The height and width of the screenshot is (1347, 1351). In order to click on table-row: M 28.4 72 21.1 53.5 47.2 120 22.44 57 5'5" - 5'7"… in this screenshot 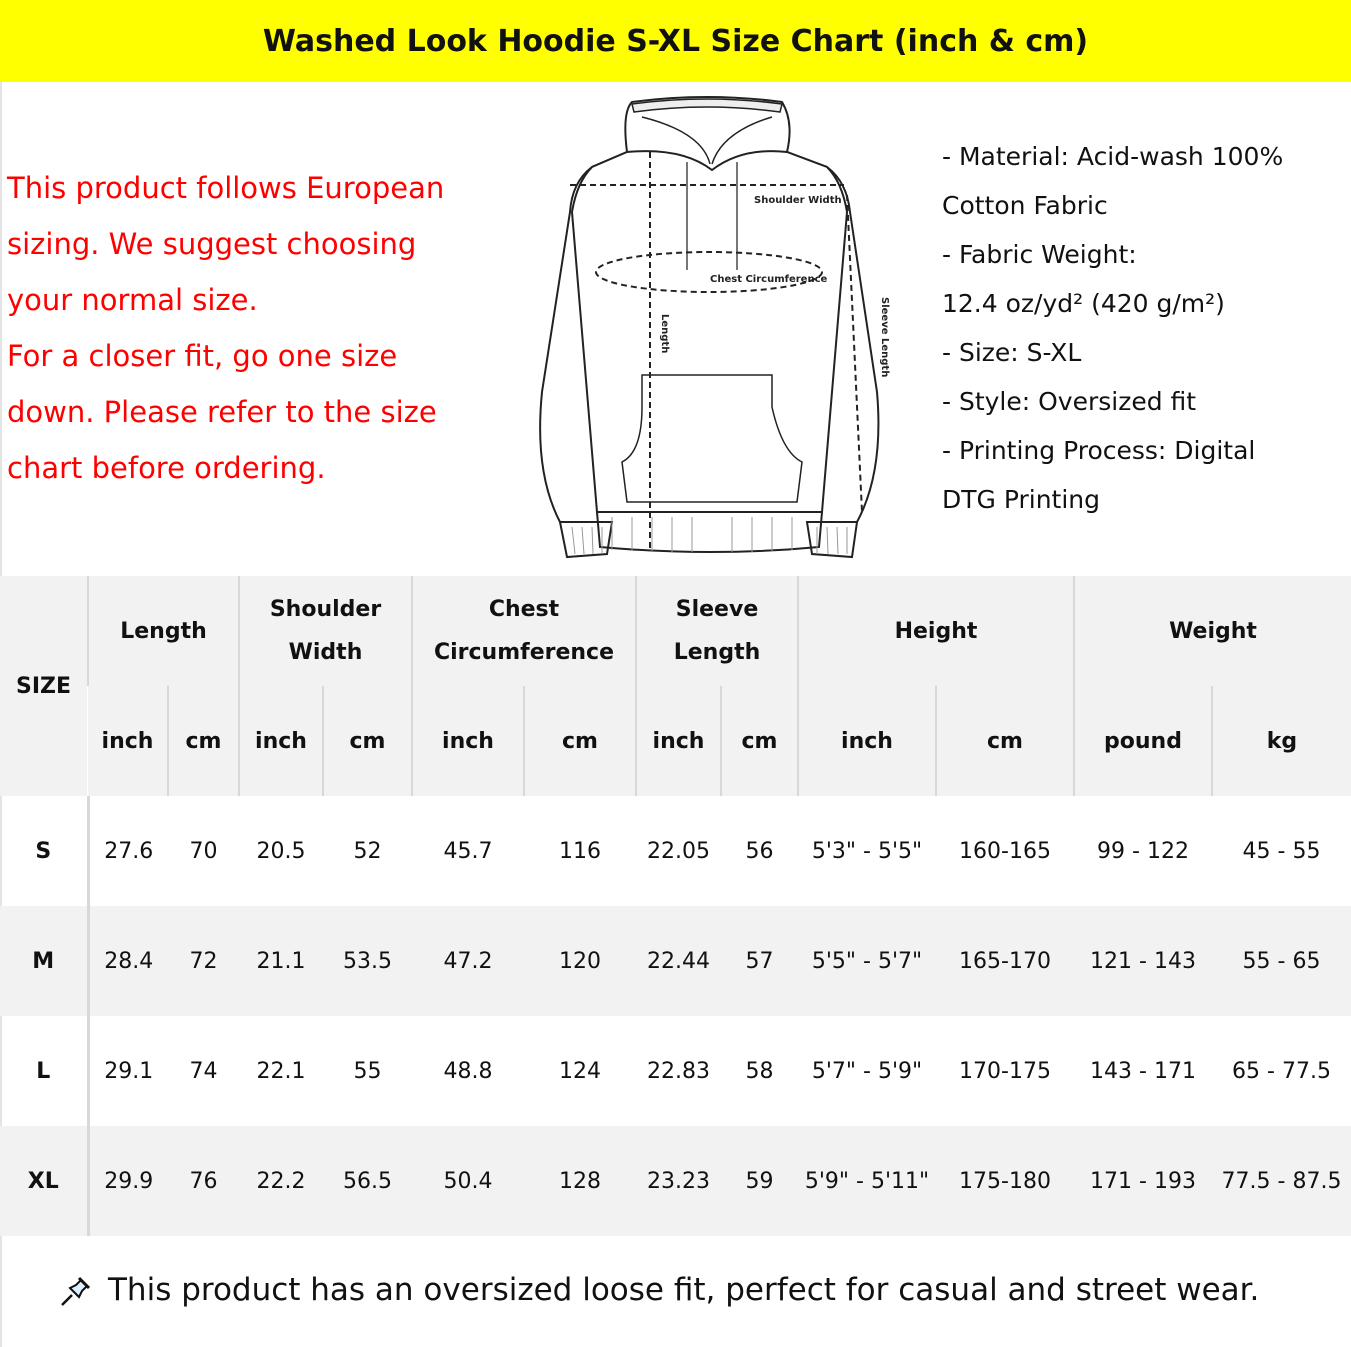, I will do `click(675, 961)`.